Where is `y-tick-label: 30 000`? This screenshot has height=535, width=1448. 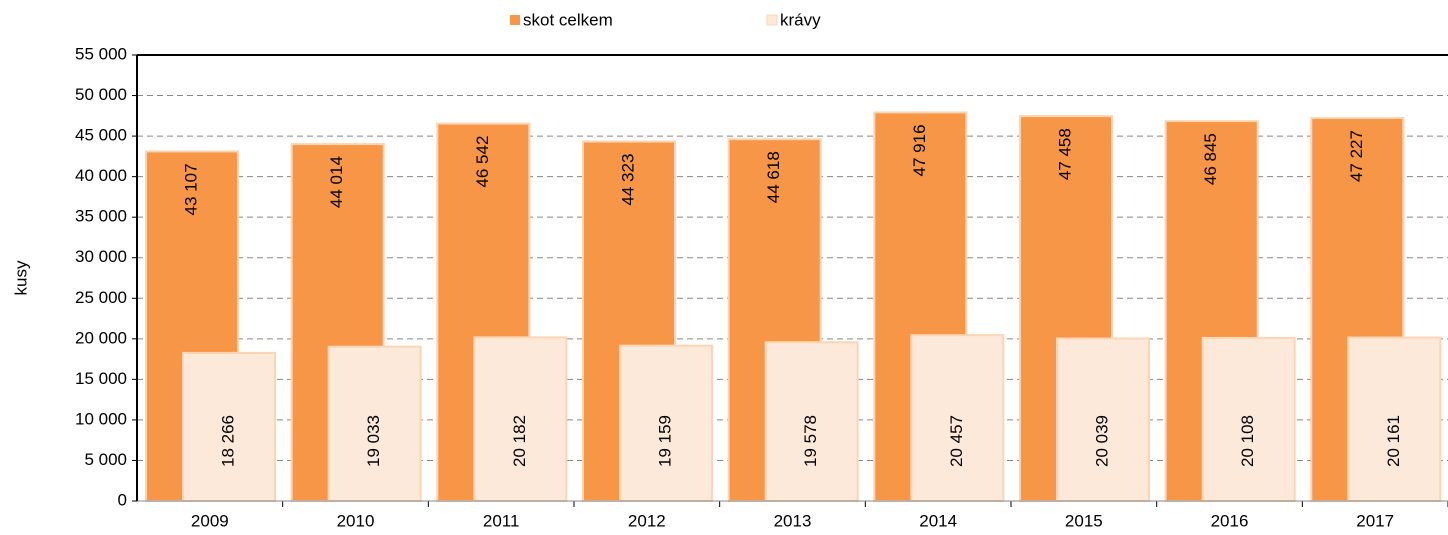
y-tick-label: 30 000 is located at coordinates (101, 256).